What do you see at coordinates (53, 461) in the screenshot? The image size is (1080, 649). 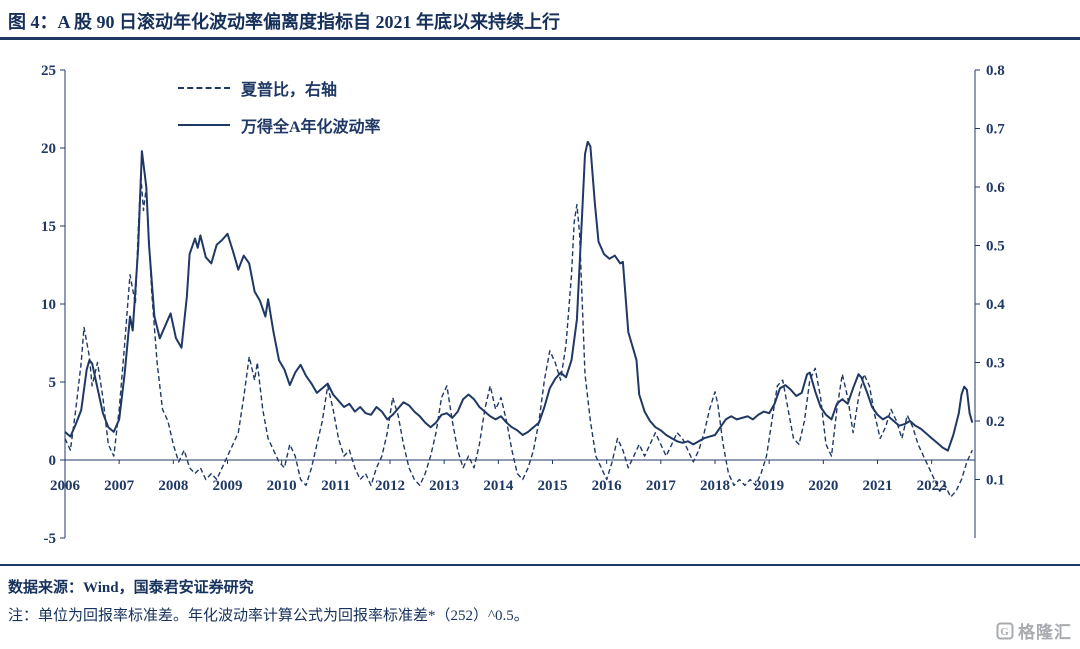 I see `left-axis-tick-label: 0` at bounding box center [53, 461].